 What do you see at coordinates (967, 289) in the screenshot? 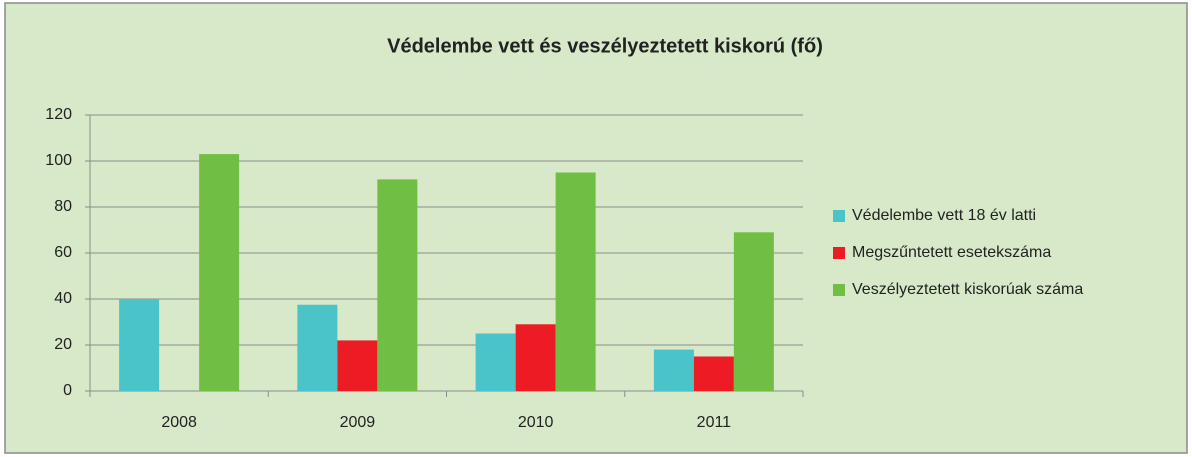
I see `legend-label: Veszélyeztetett kiskorúak száma` at bounding box center [967, 289].